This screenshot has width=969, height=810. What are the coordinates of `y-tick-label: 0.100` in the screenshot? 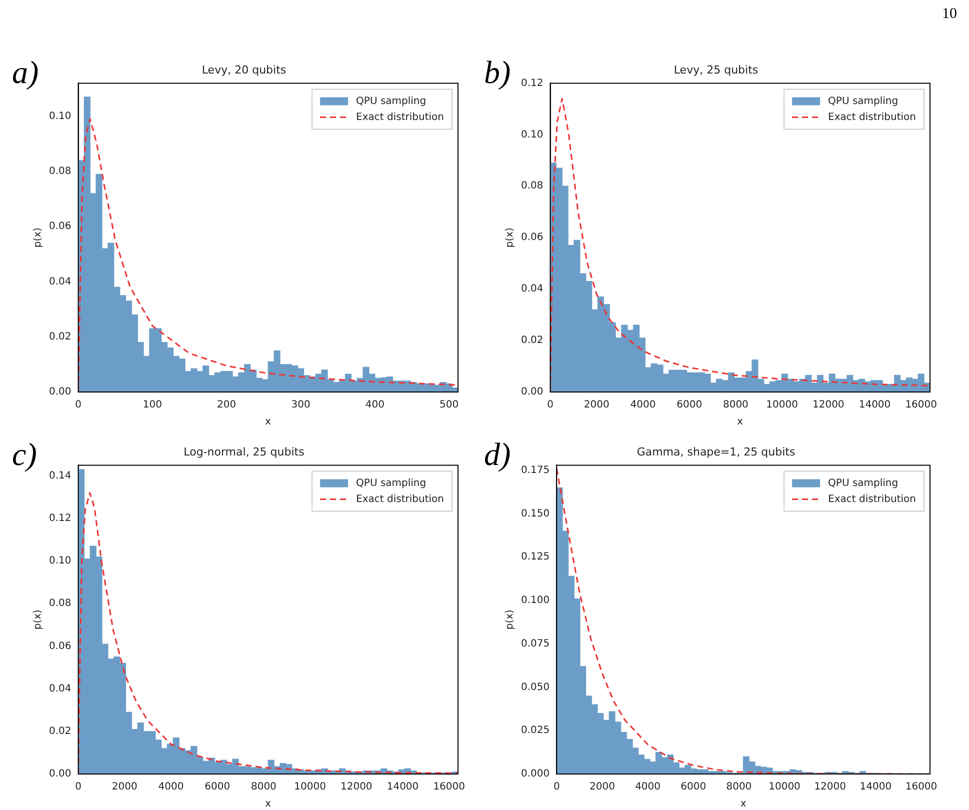 It's located at (535, 600).